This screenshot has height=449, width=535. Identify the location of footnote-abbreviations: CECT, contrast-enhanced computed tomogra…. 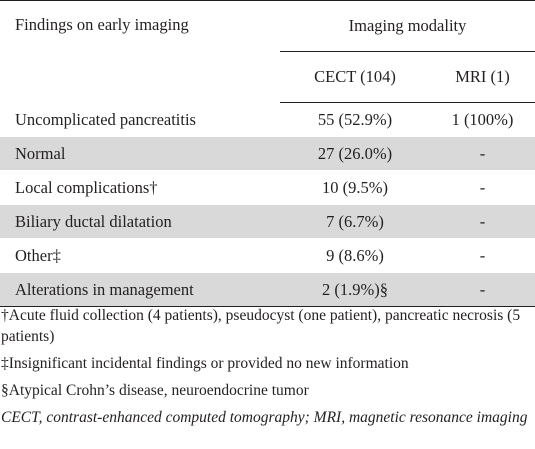
(264, 417).